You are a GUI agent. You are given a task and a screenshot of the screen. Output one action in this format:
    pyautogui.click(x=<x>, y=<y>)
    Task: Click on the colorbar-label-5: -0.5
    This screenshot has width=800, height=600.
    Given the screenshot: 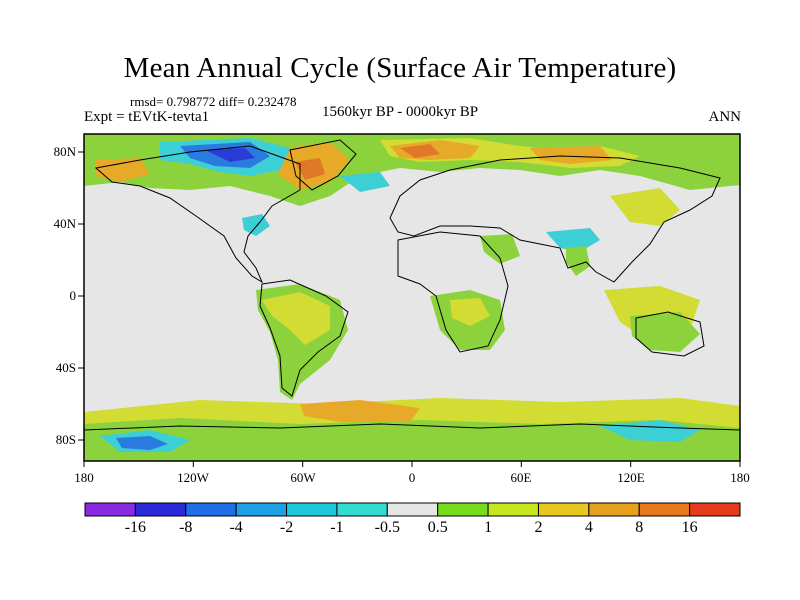 What is the action you would take?
    pyautogui.click(x=387, y=527)
    